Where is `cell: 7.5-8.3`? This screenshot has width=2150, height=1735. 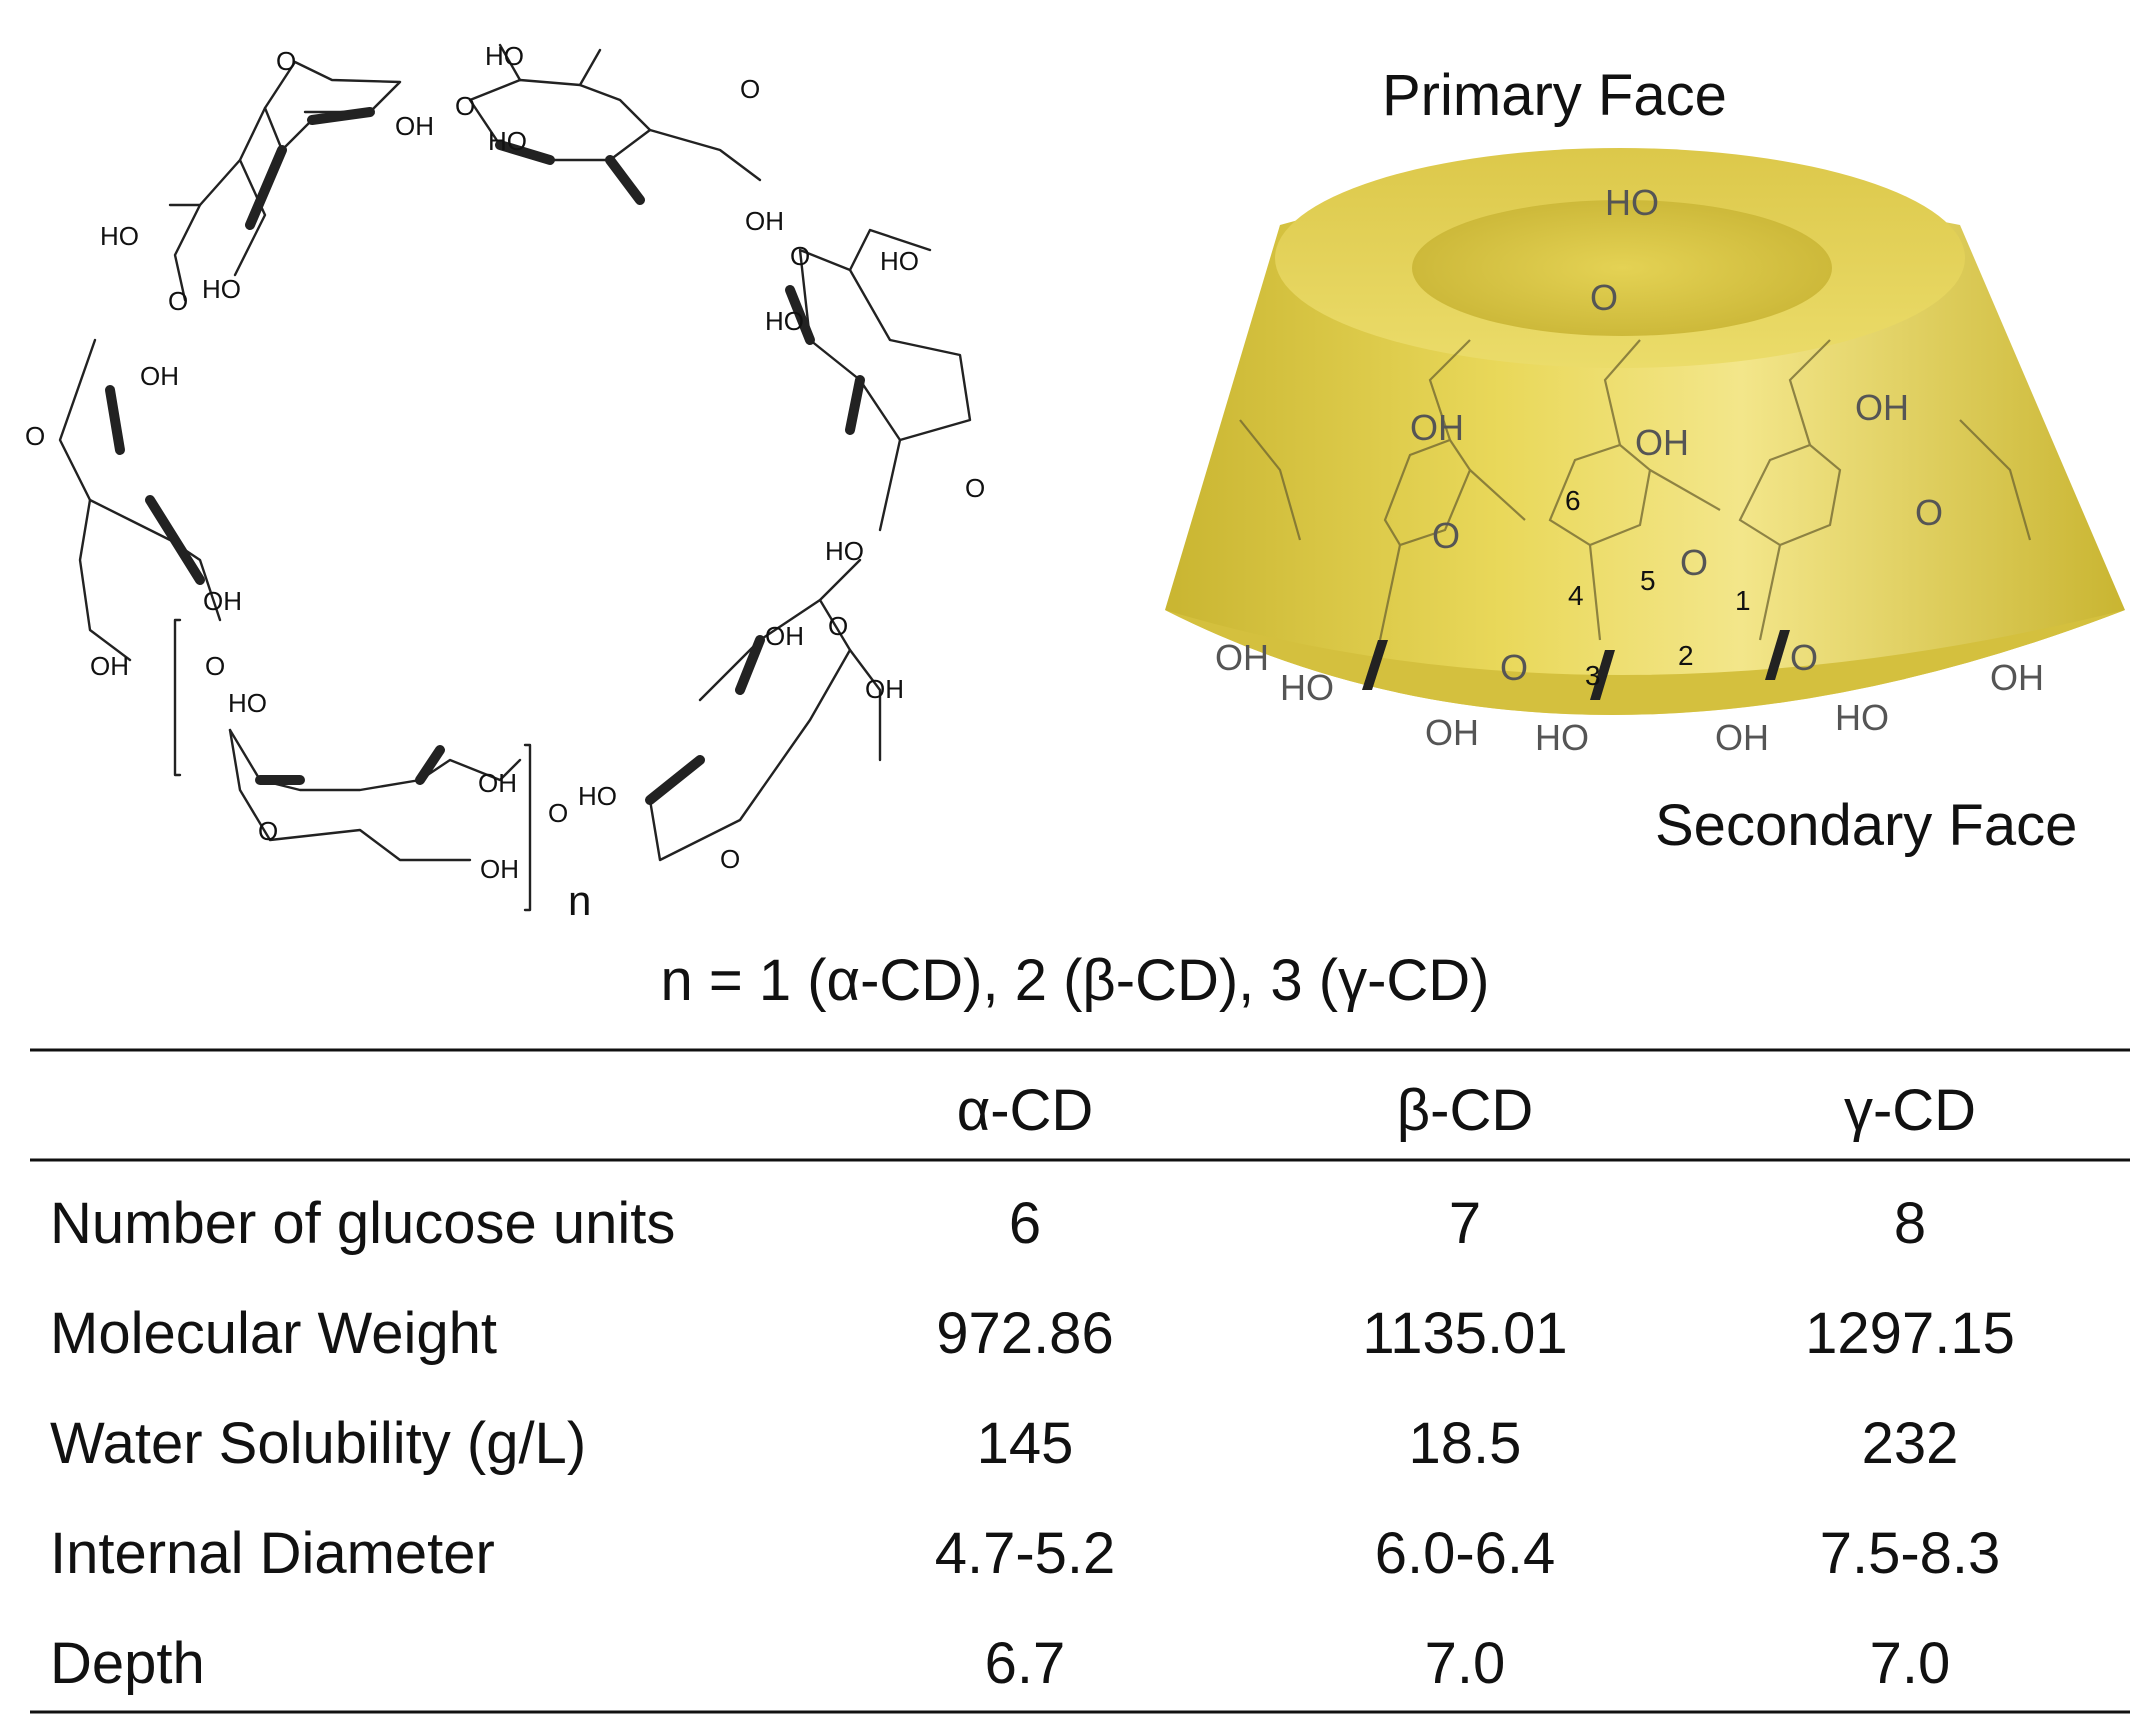 cell: 7.5-8.3 is located at coordinates (1910, 1553).